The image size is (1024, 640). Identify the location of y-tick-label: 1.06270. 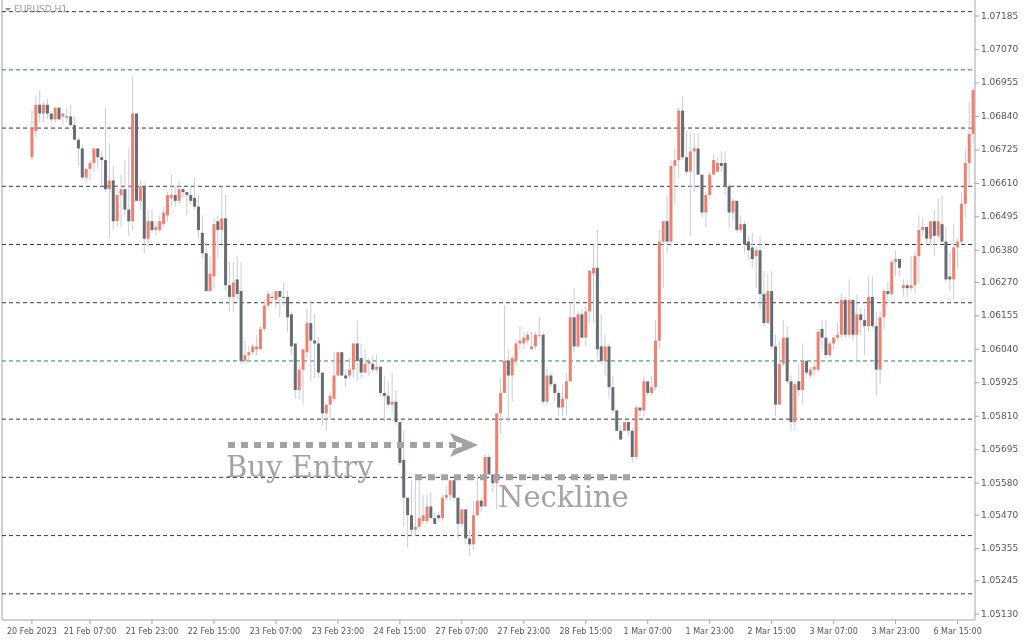
(1000, 281).